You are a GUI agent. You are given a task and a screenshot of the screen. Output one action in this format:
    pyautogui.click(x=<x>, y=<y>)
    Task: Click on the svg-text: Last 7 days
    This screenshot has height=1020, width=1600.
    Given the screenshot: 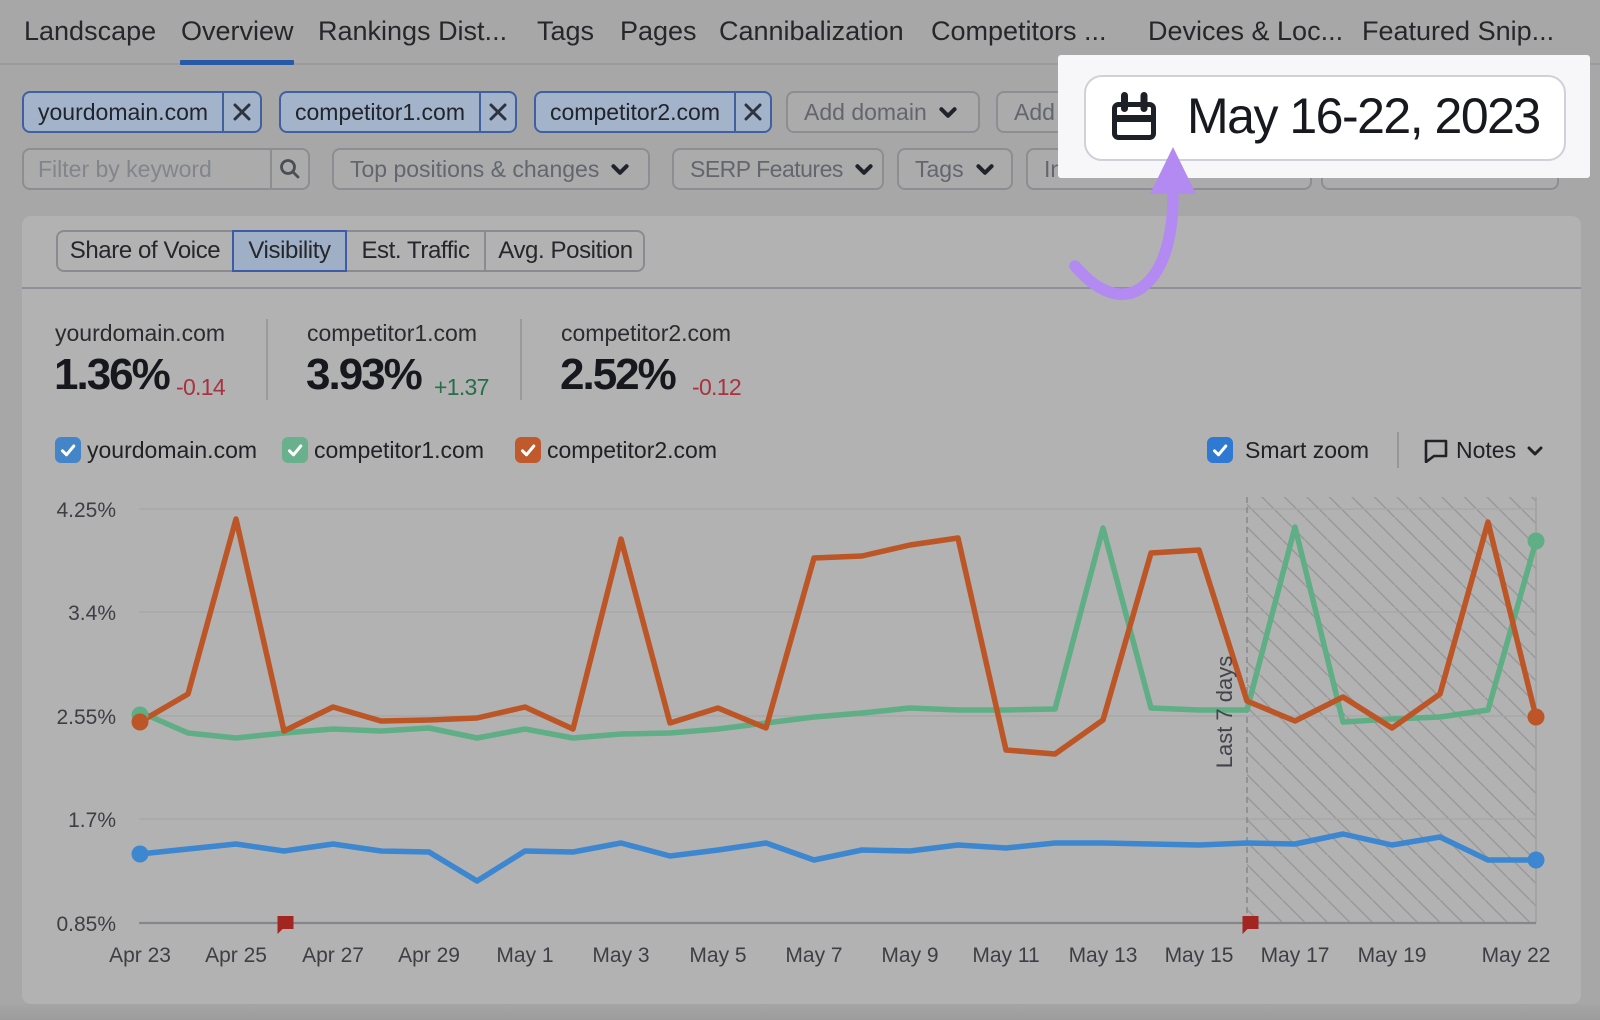 What is the action you would take?
    pyautogui.click(x=1224, y=712)
    